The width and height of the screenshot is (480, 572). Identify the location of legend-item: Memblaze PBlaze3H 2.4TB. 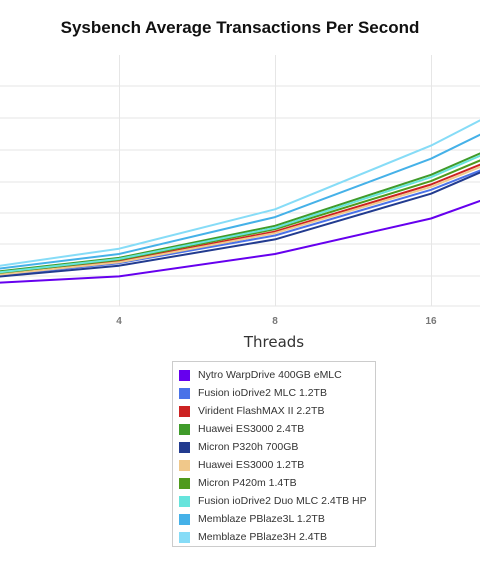
(274, 537).